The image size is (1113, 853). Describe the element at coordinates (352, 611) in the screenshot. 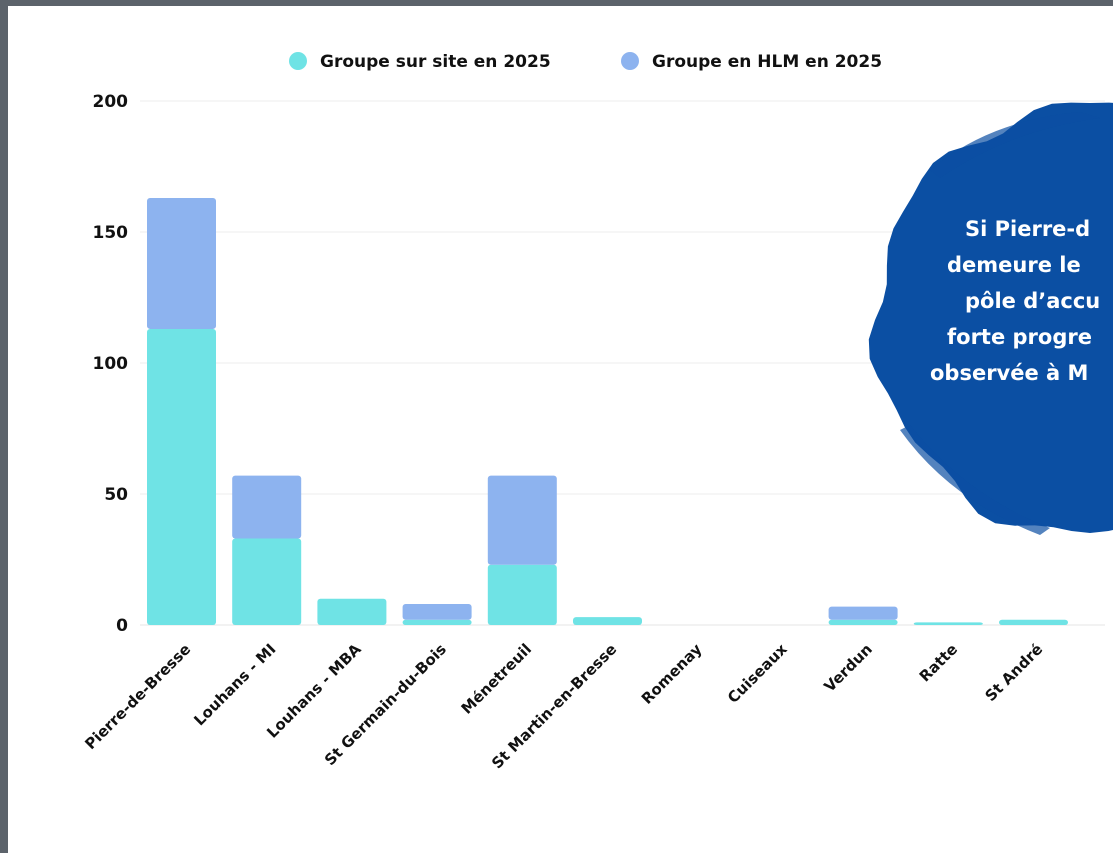

I see `bar-louhans-mba-sur-site` at that location.